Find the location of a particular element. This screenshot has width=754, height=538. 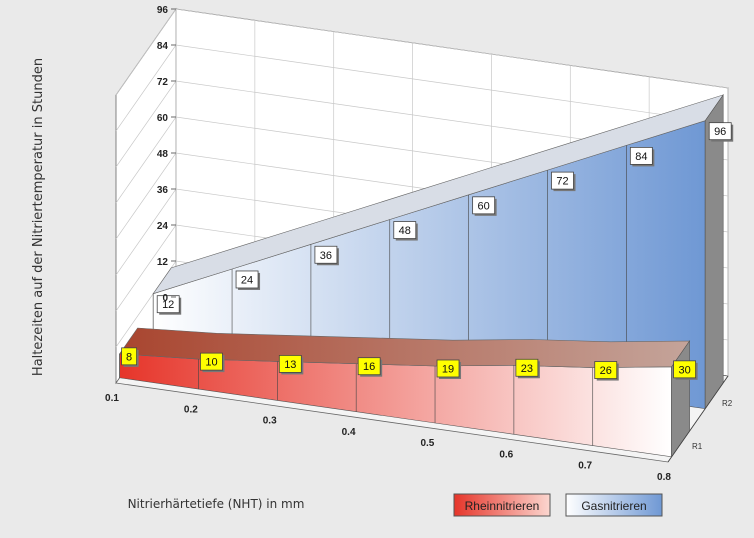

label-rheinnitrieren: 23 is located at coordinates (527, 368).